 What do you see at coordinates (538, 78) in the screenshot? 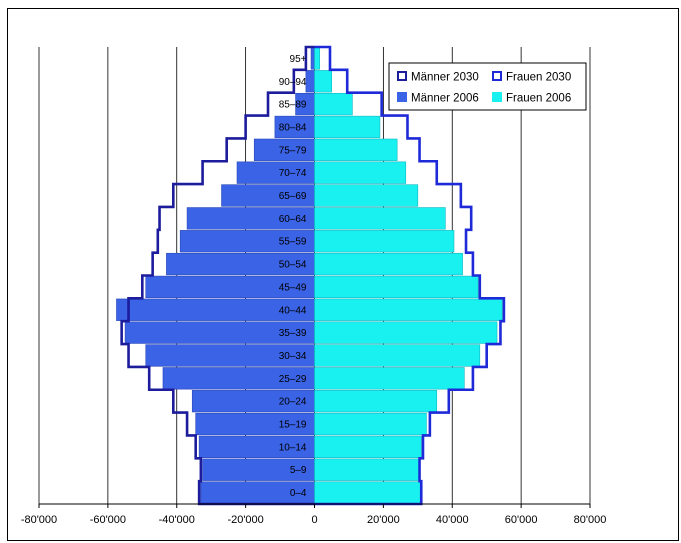
I see `legend-label: Frauen 2030` at bounding box center [538, 78].